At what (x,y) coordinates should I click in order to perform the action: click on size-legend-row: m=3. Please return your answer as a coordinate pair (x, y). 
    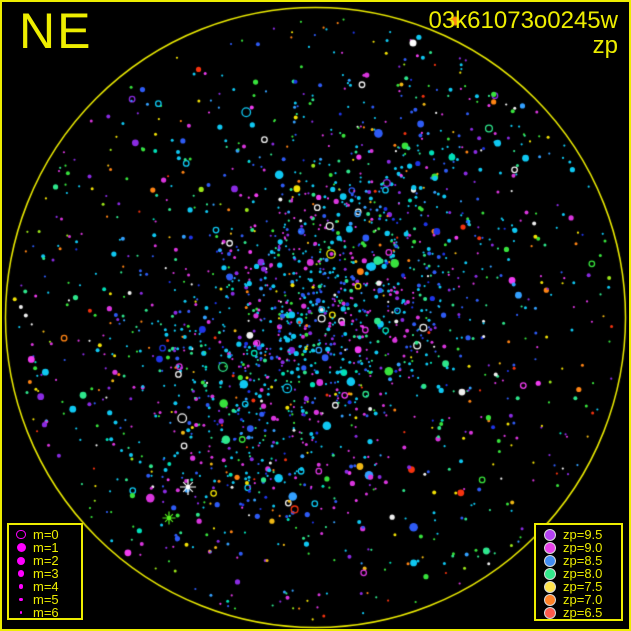
    Looking at the image, I should click on (45, 573).